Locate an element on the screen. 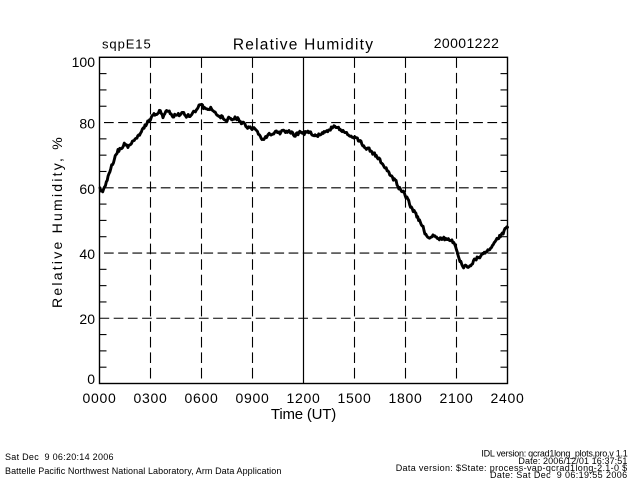 This screenshot has width=640, height=480. svg-text: Time (UT) is located at coordinates (303, 414).